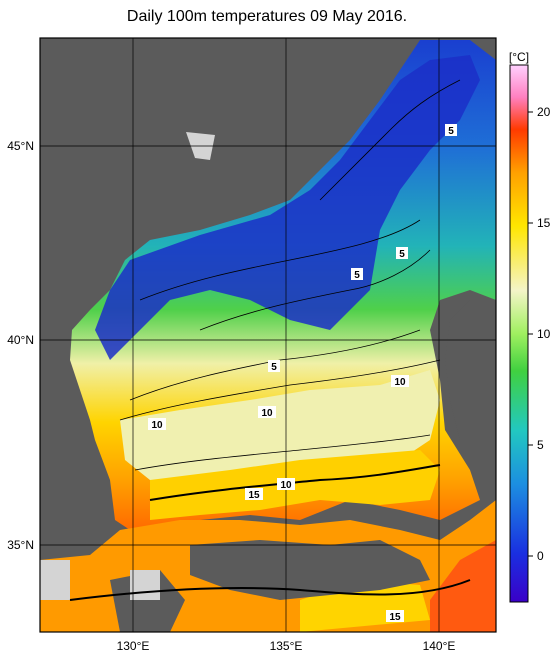  Describe the element at coordinates (439, 646) in the screenshot. I see `lon-label-140: 140°E` at that location.